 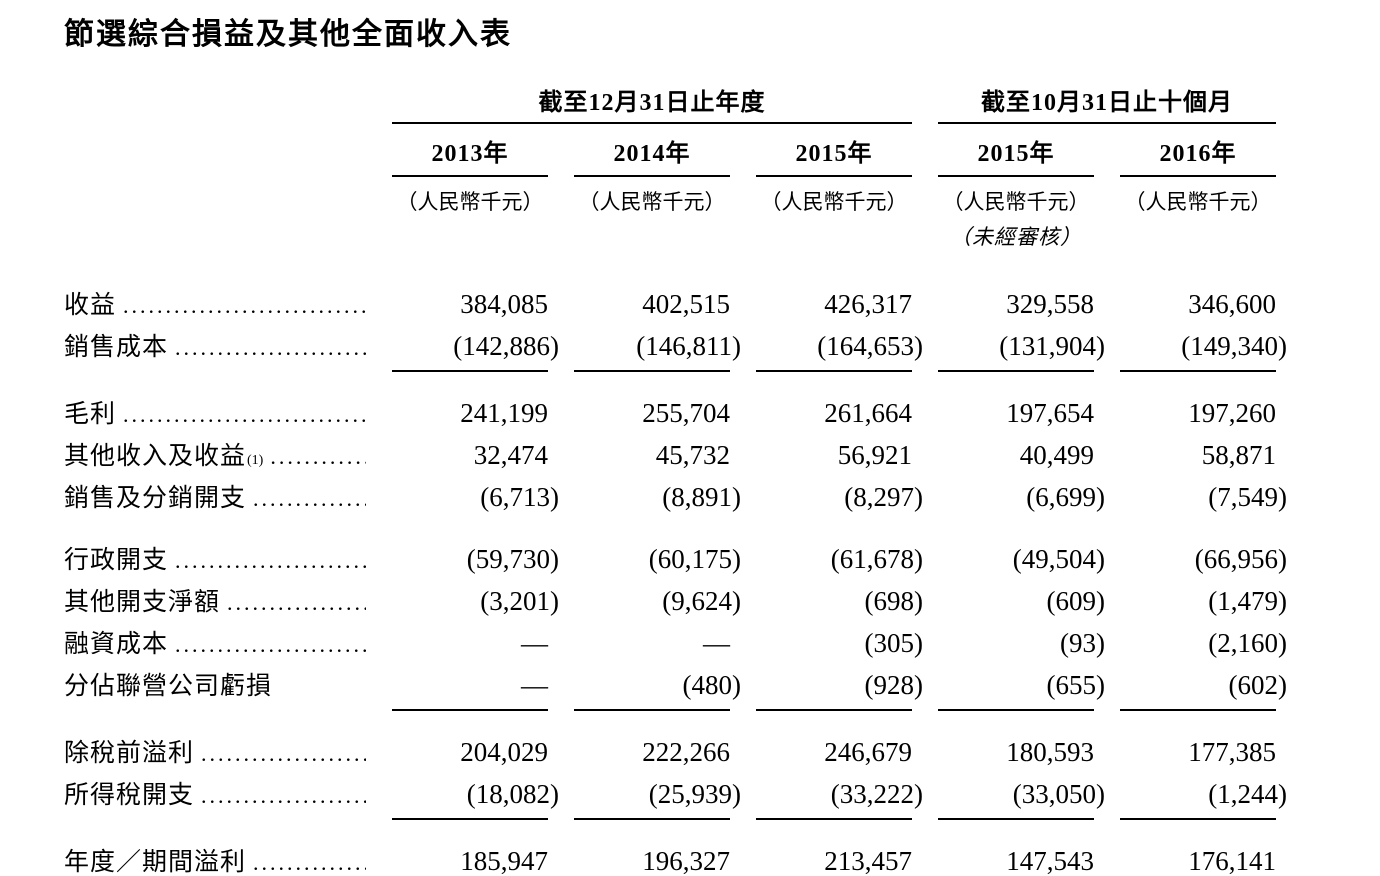 What do you see at coordinates (686, 751) in the screenshot?
I see `row-value: 222,266` at bounding box center [686, 751].